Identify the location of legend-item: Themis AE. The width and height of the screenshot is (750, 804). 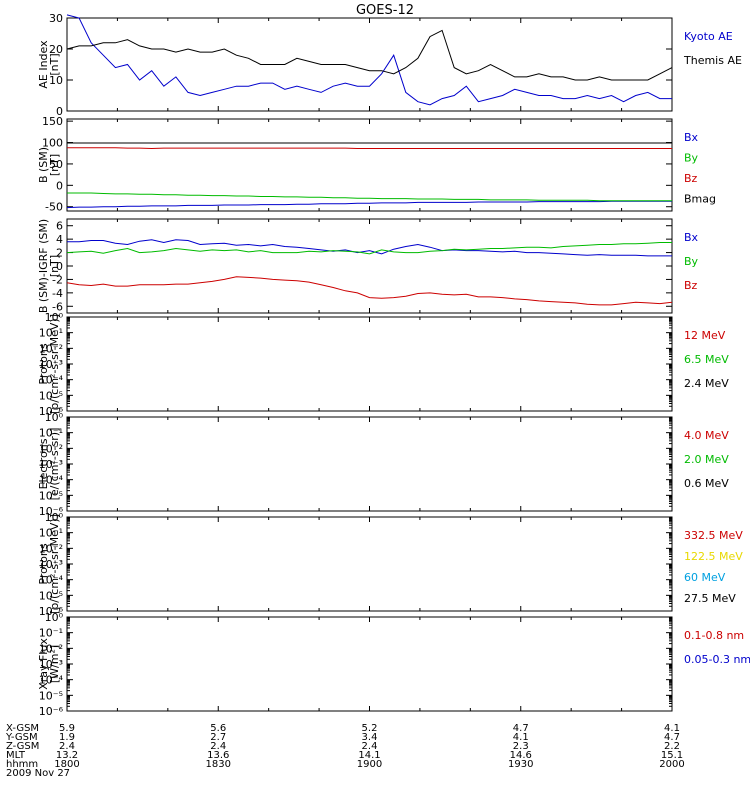
(712, 60).